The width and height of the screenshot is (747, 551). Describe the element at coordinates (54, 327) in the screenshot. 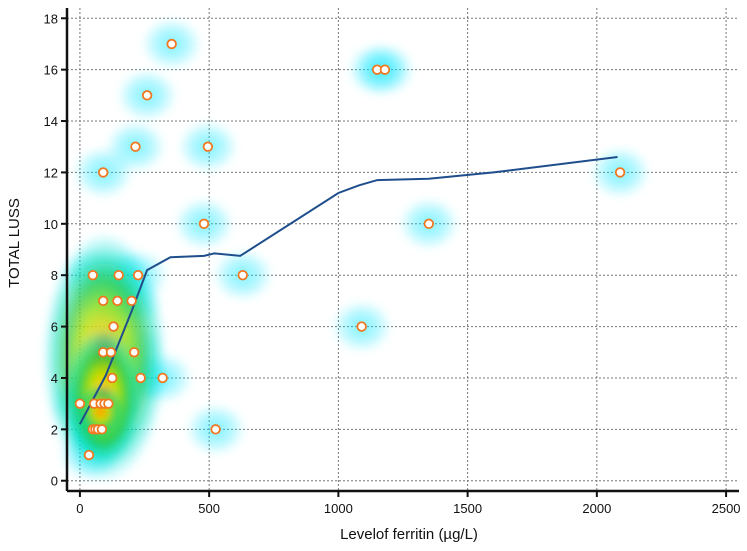

I see `y-tick-label: 6` at that location.